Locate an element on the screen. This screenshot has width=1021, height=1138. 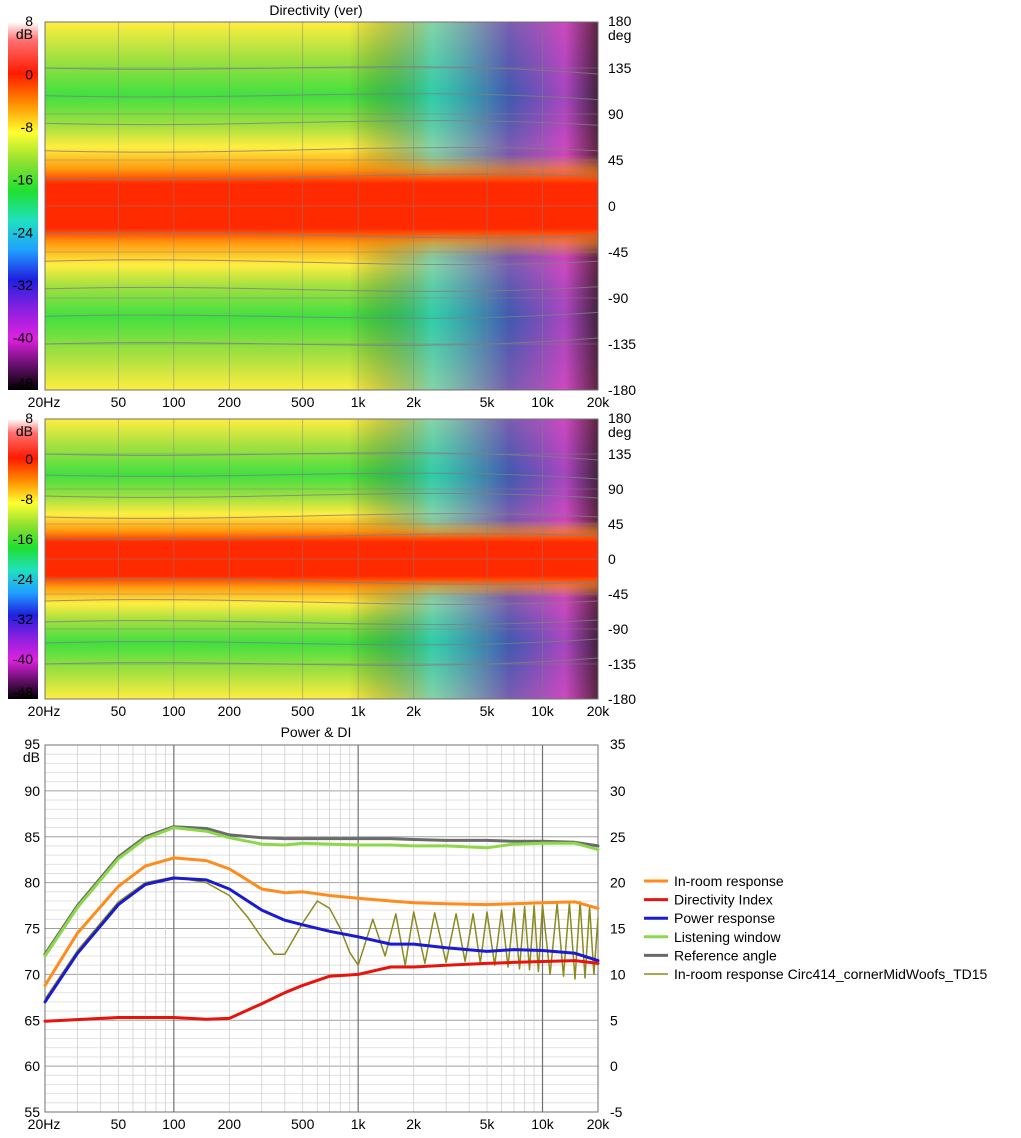
y-tick-label: 95 is located at coordinates (32, 744).